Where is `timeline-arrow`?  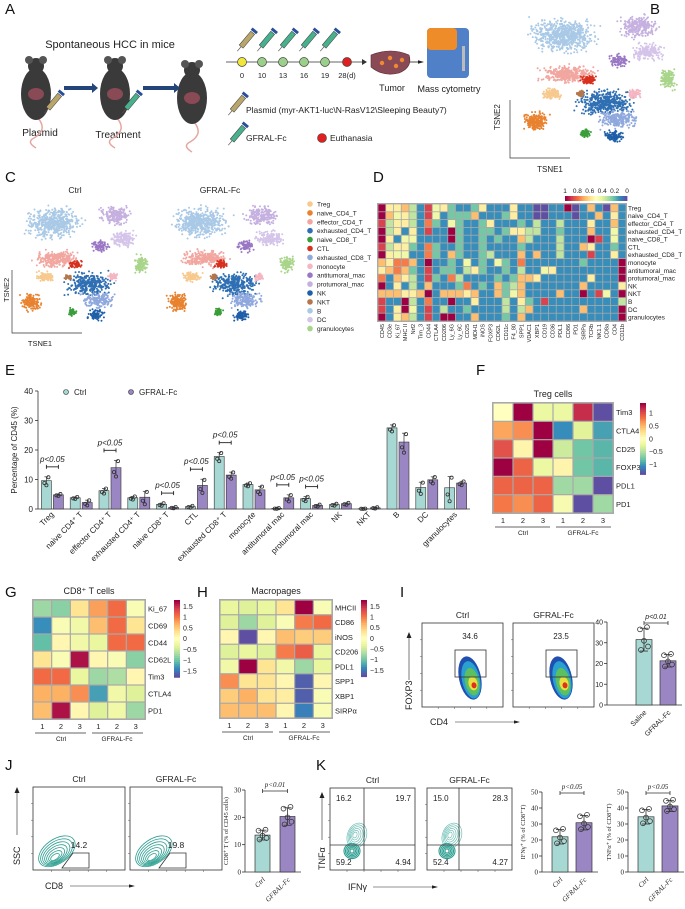 timeline-arrow is located at coordinates (364, 62).